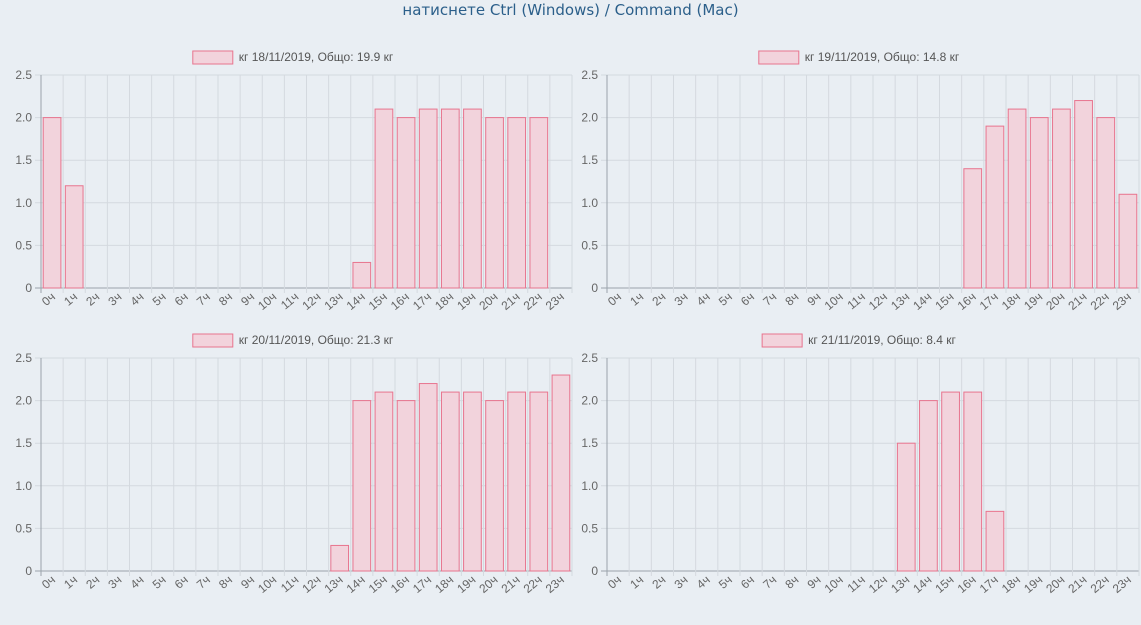 This screenshot has width=1141, height=625. What do you see at coordinates (878, 584) in the screenshot?
I see `x-tick-label: 12ч` at bounding box center [878, 584].